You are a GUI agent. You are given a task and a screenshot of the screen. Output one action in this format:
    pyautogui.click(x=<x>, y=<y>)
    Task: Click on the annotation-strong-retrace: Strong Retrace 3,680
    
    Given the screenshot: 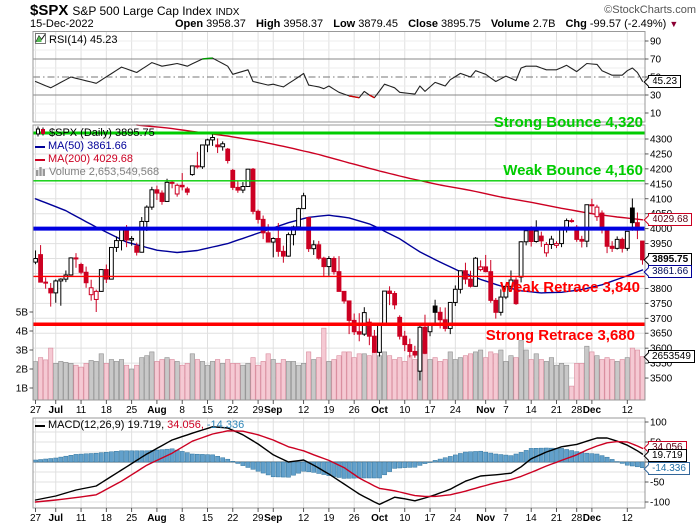 What is the action you would take?
    pyautogui.click(x=560, y=335)
    